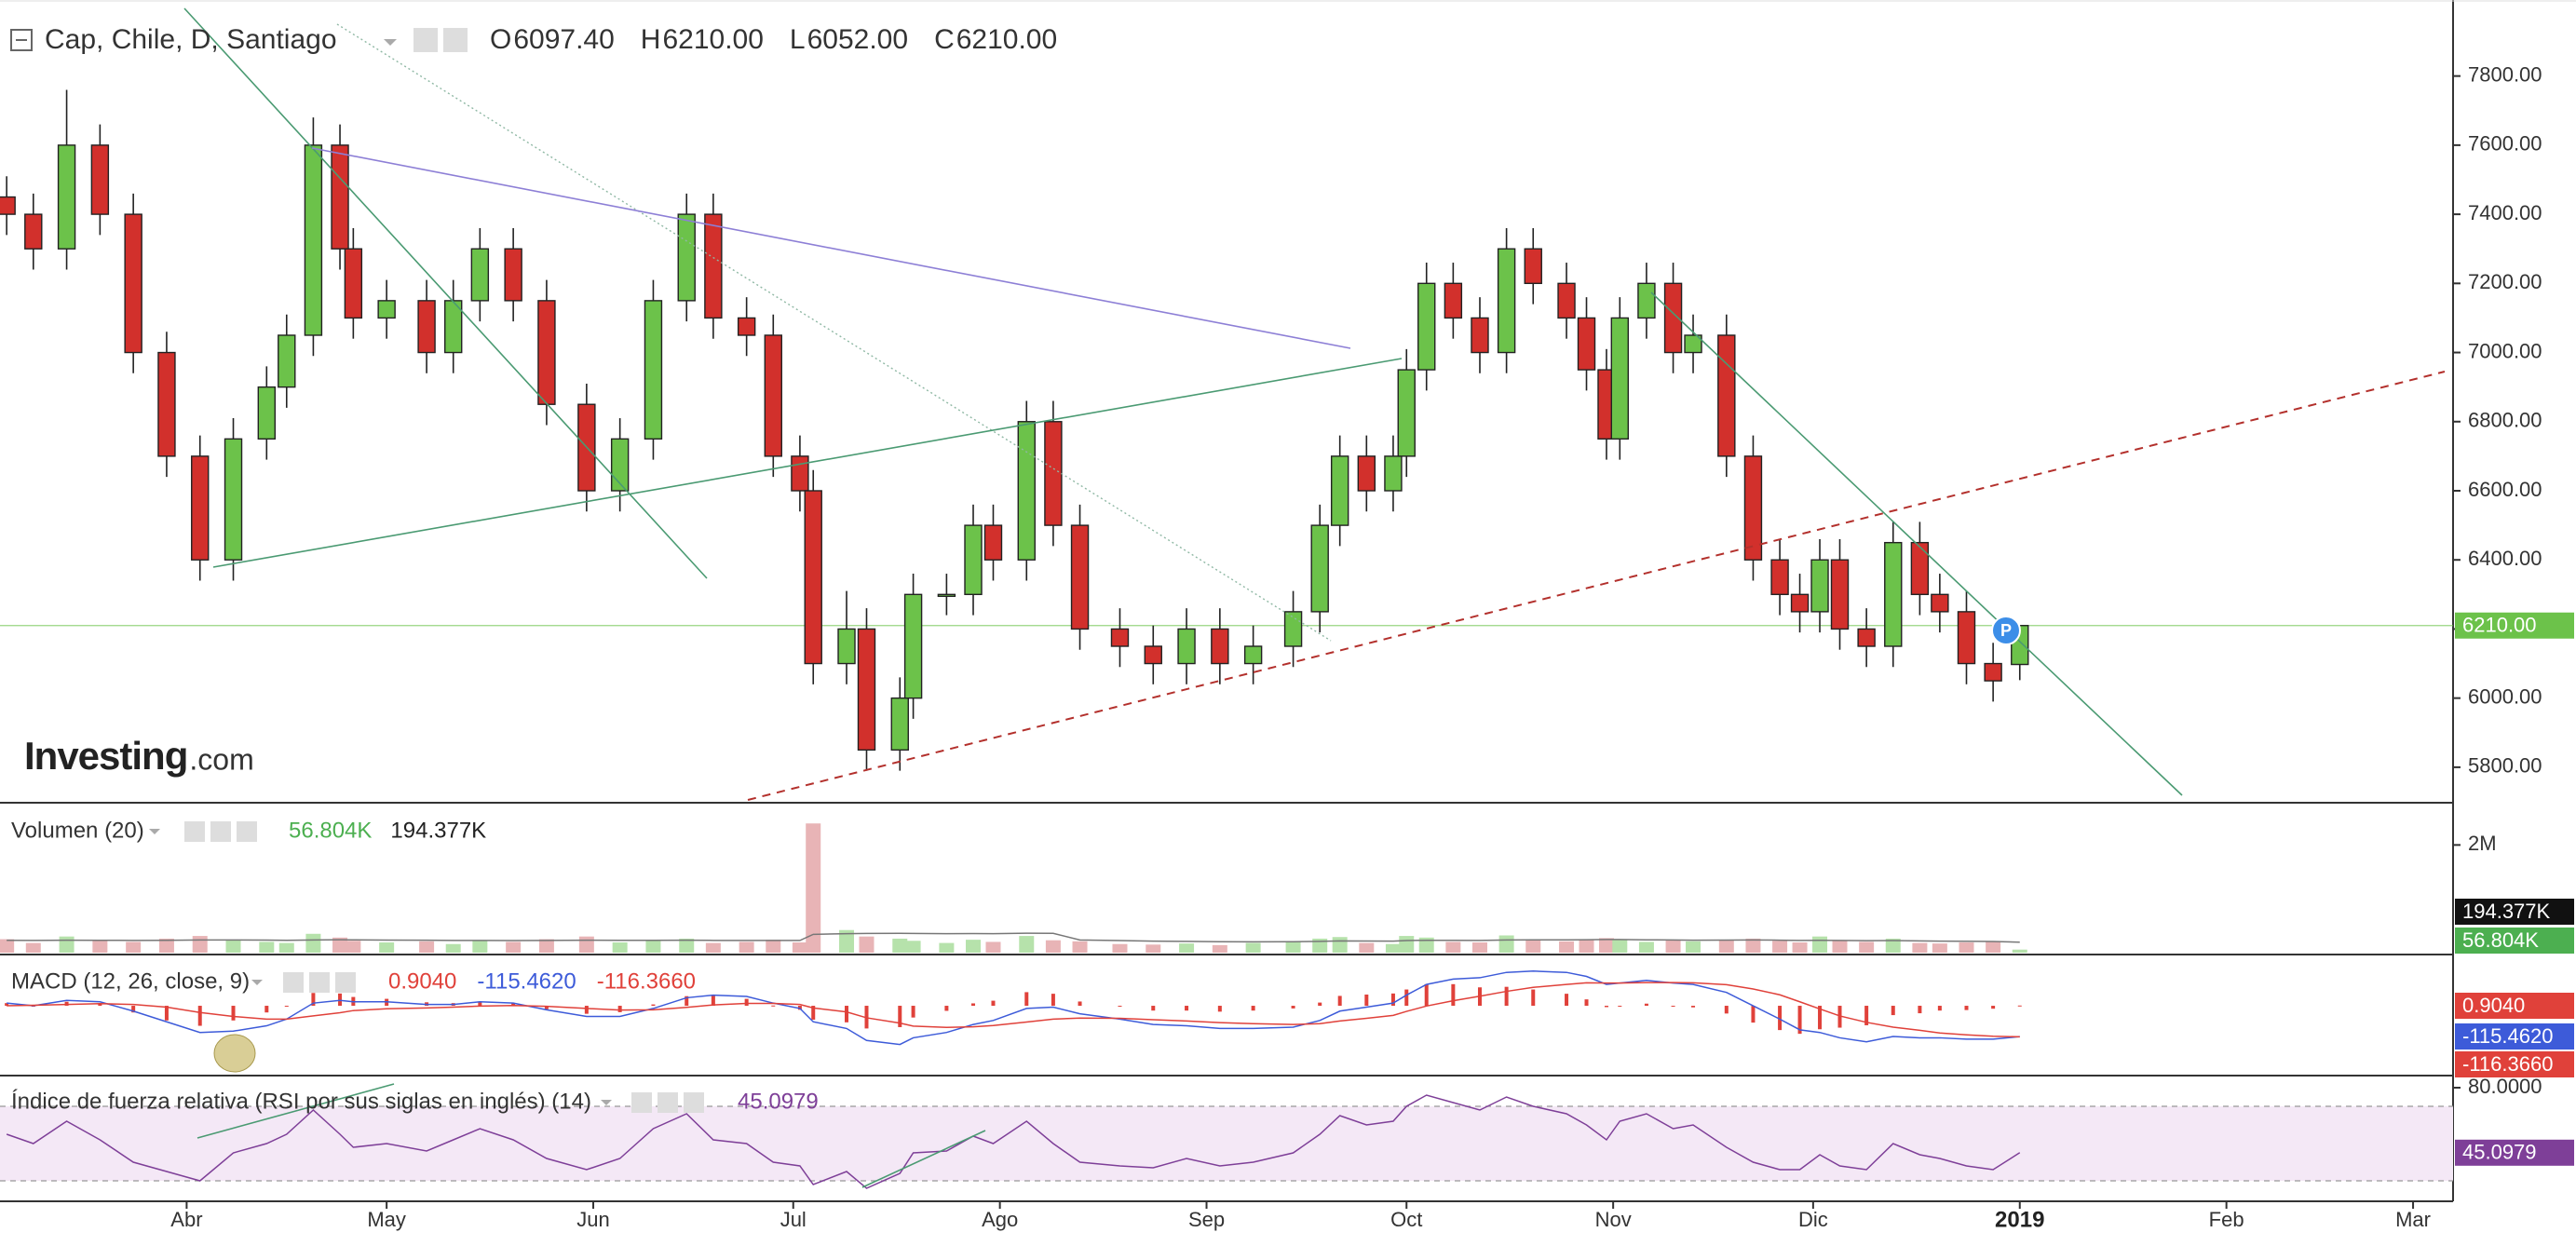  What do you see at coordinates (2505, 281) in the screenshot?
I see `y-tick-label: 7200.00` at bounding box center [2505, 281].